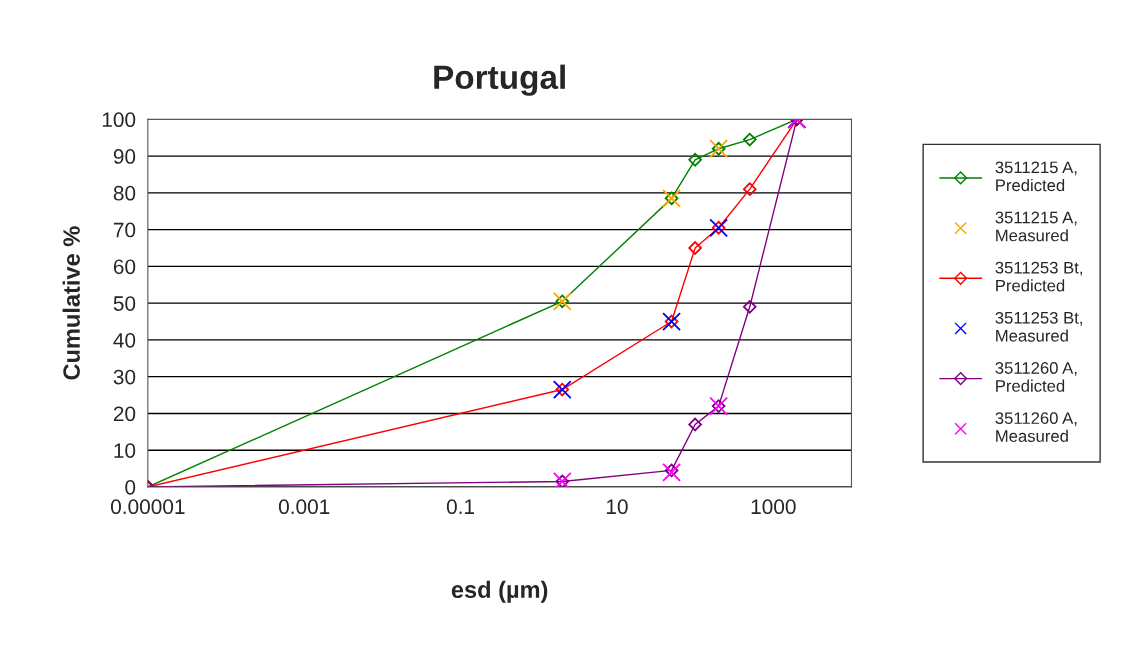  What do you see at coordinates (1038, 326) in the screenshot?
I see `legend-label: 3511253 Bt, Measured` at bounding box center [1038, 326].